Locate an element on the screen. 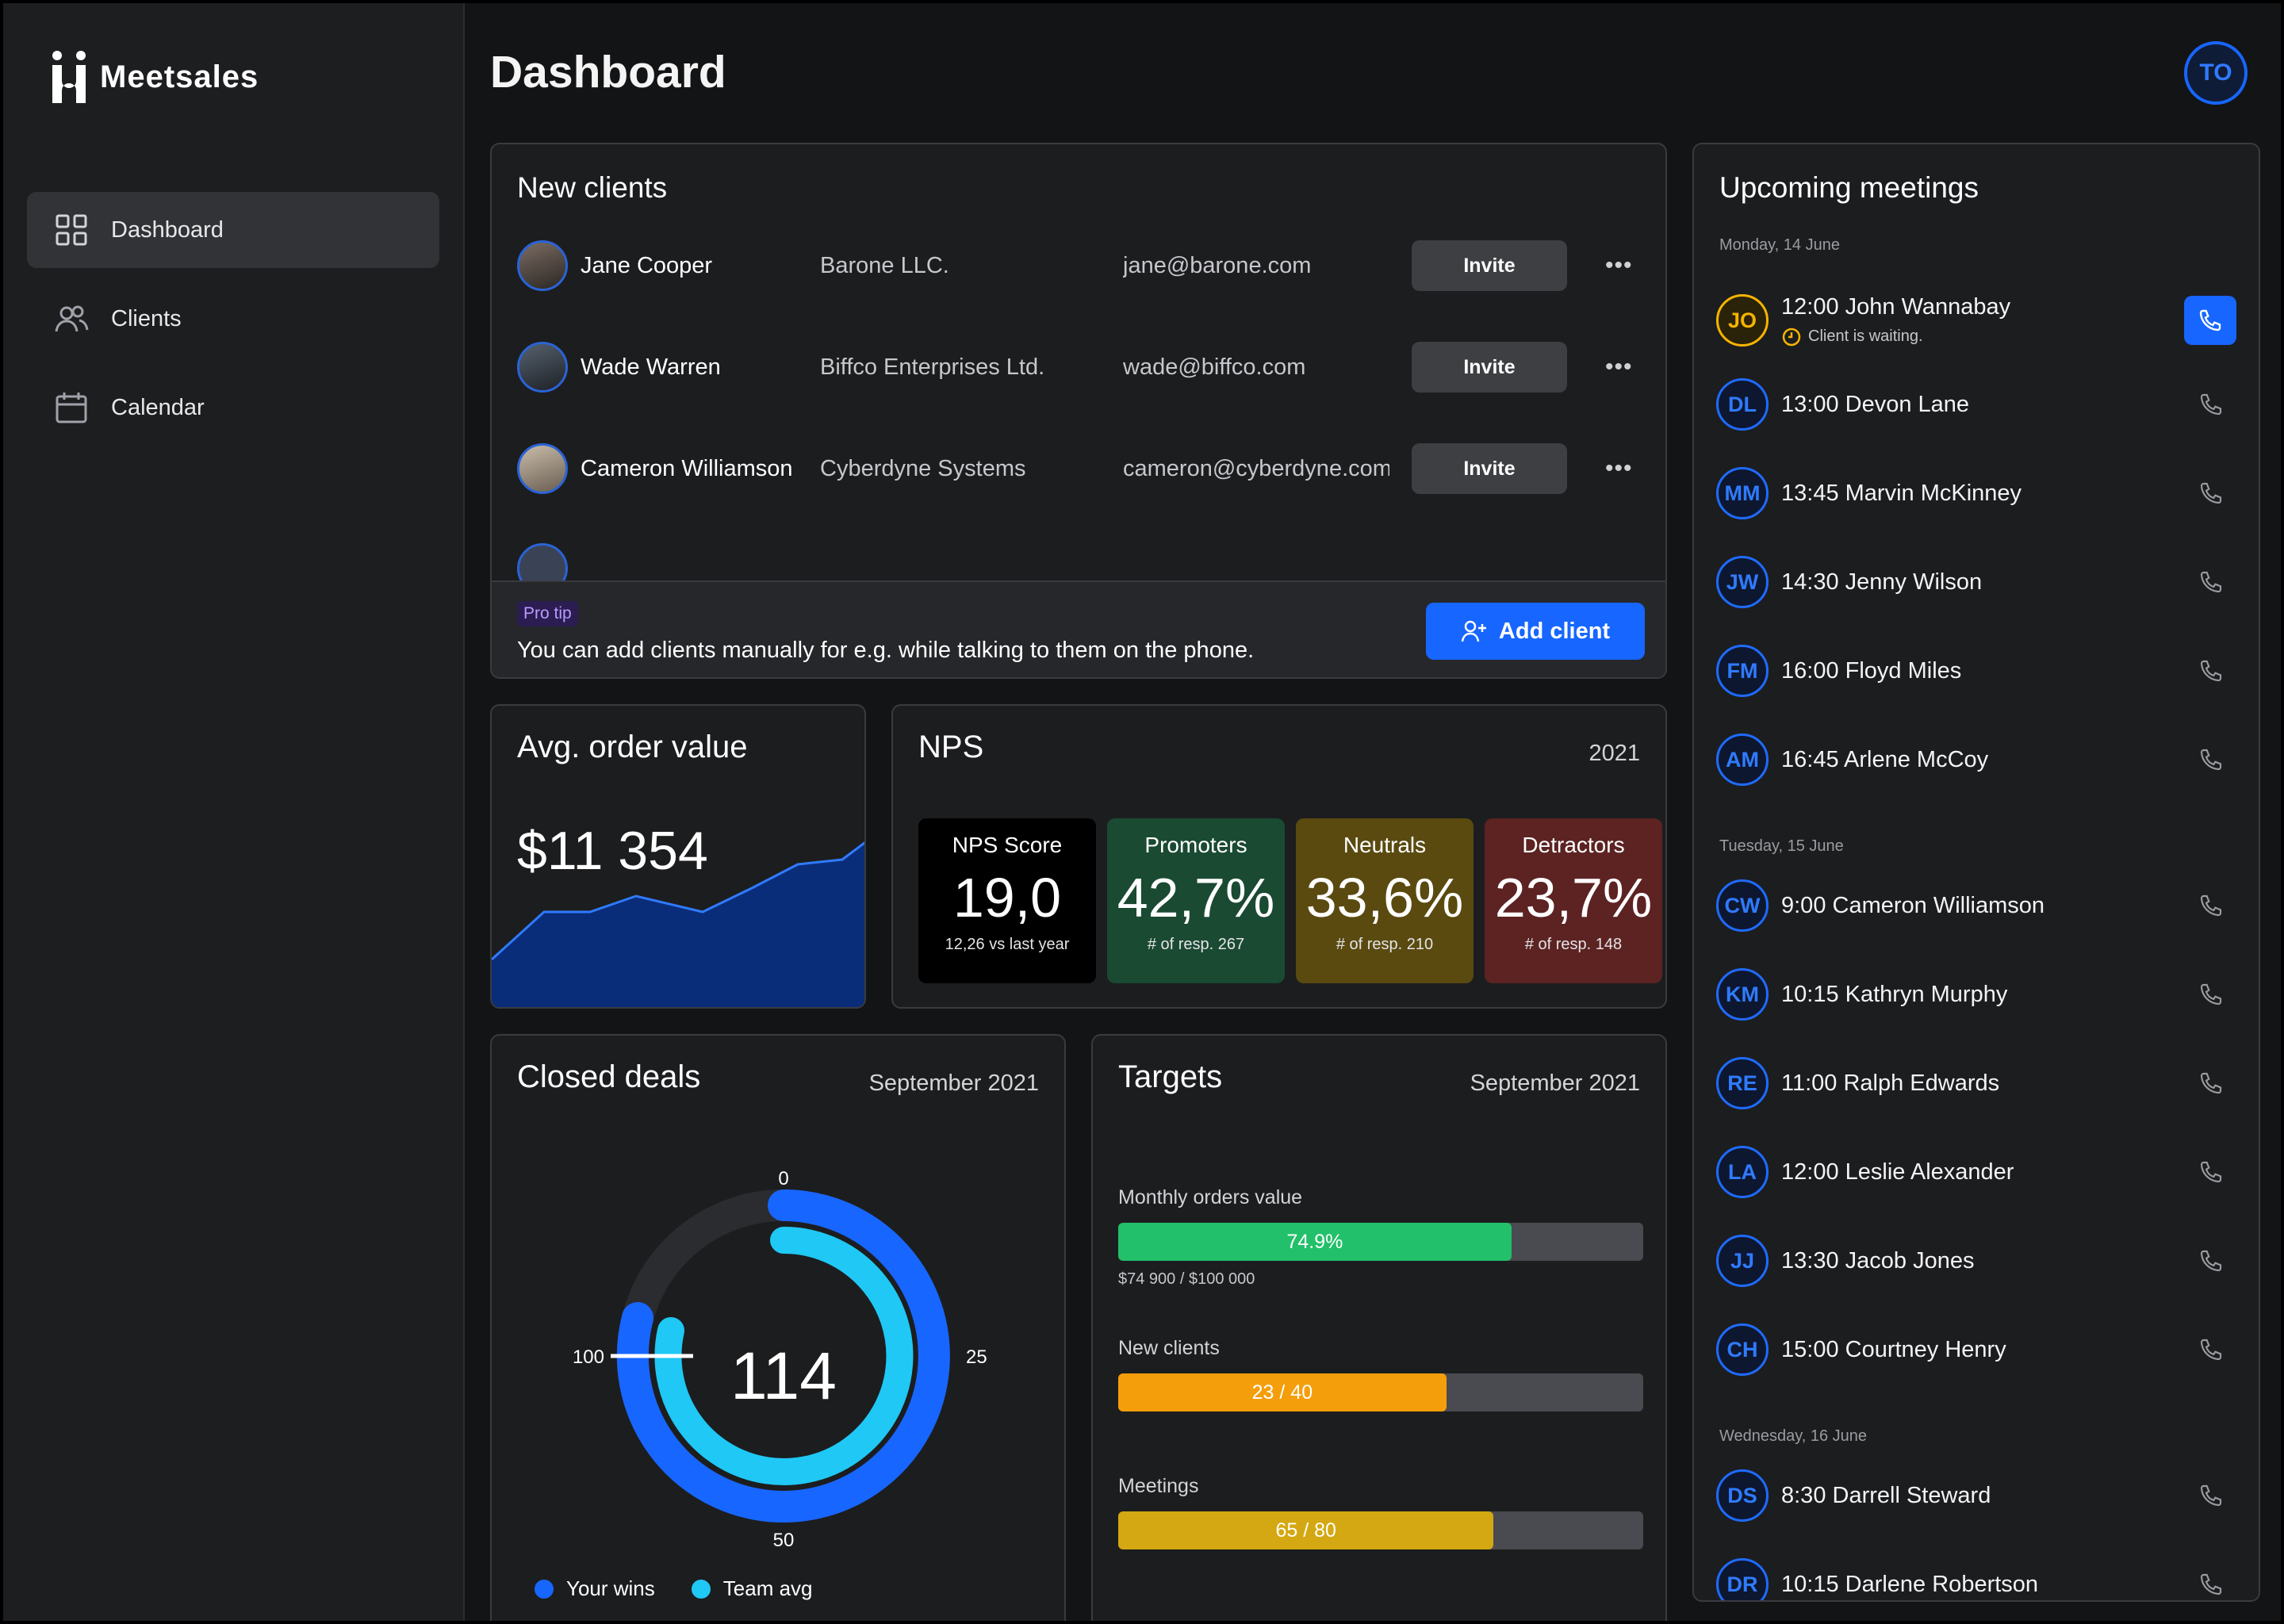 This screenshot has width=2284, height=1624. closed-deals-radial-chart: 114 0 25 50 100 is located at coordinates (780, 1359).